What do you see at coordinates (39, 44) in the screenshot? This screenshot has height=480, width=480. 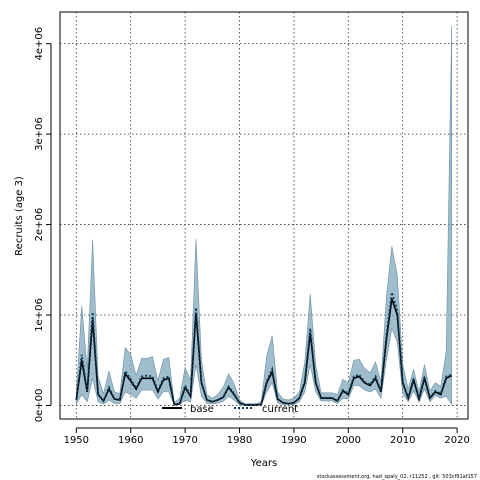 I see `y-tick-label: 4e+06` at bounding box center [39, 44].